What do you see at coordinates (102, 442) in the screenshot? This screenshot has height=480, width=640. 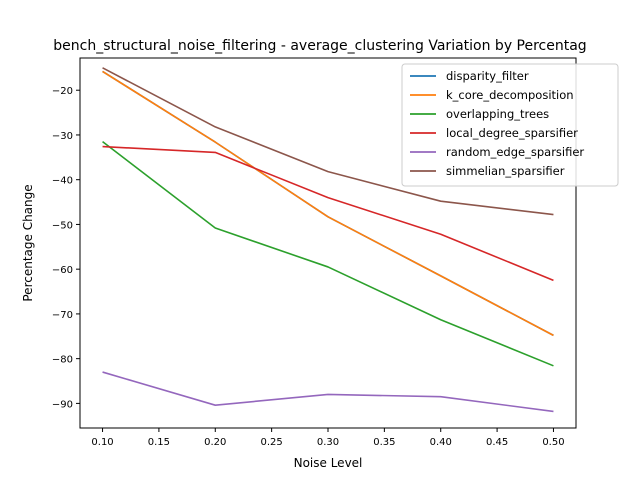 I see `x-tick-label: 0.10` at bounding box center [102, 442].